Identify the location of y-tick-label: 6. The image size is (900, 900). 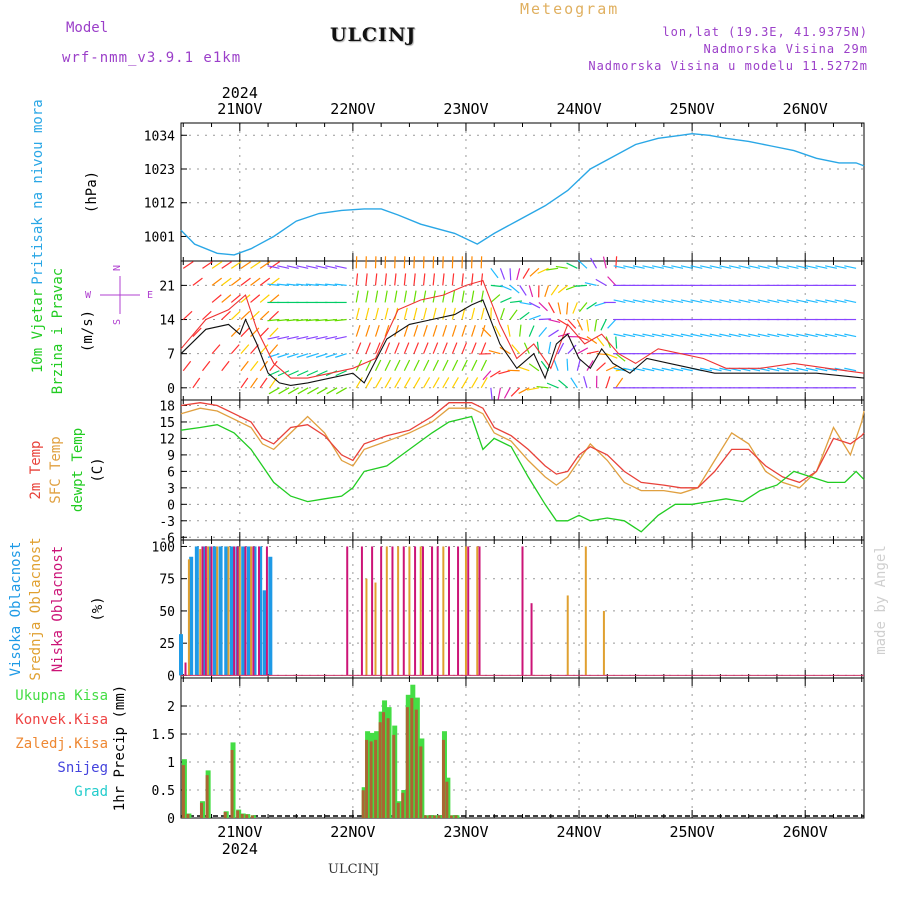
(171, 472).